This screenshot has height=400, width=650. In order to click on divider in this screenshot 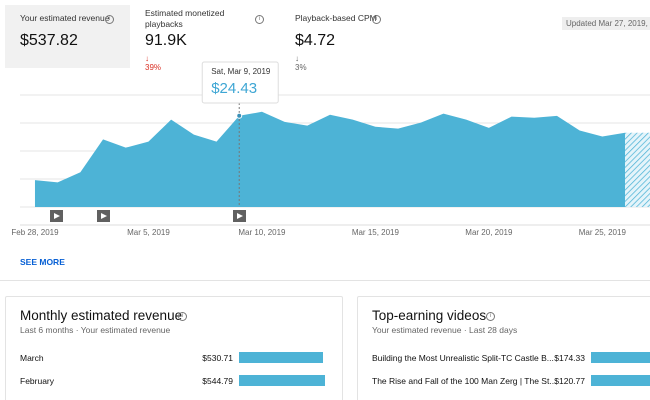, I will do `click(325, 280)`.